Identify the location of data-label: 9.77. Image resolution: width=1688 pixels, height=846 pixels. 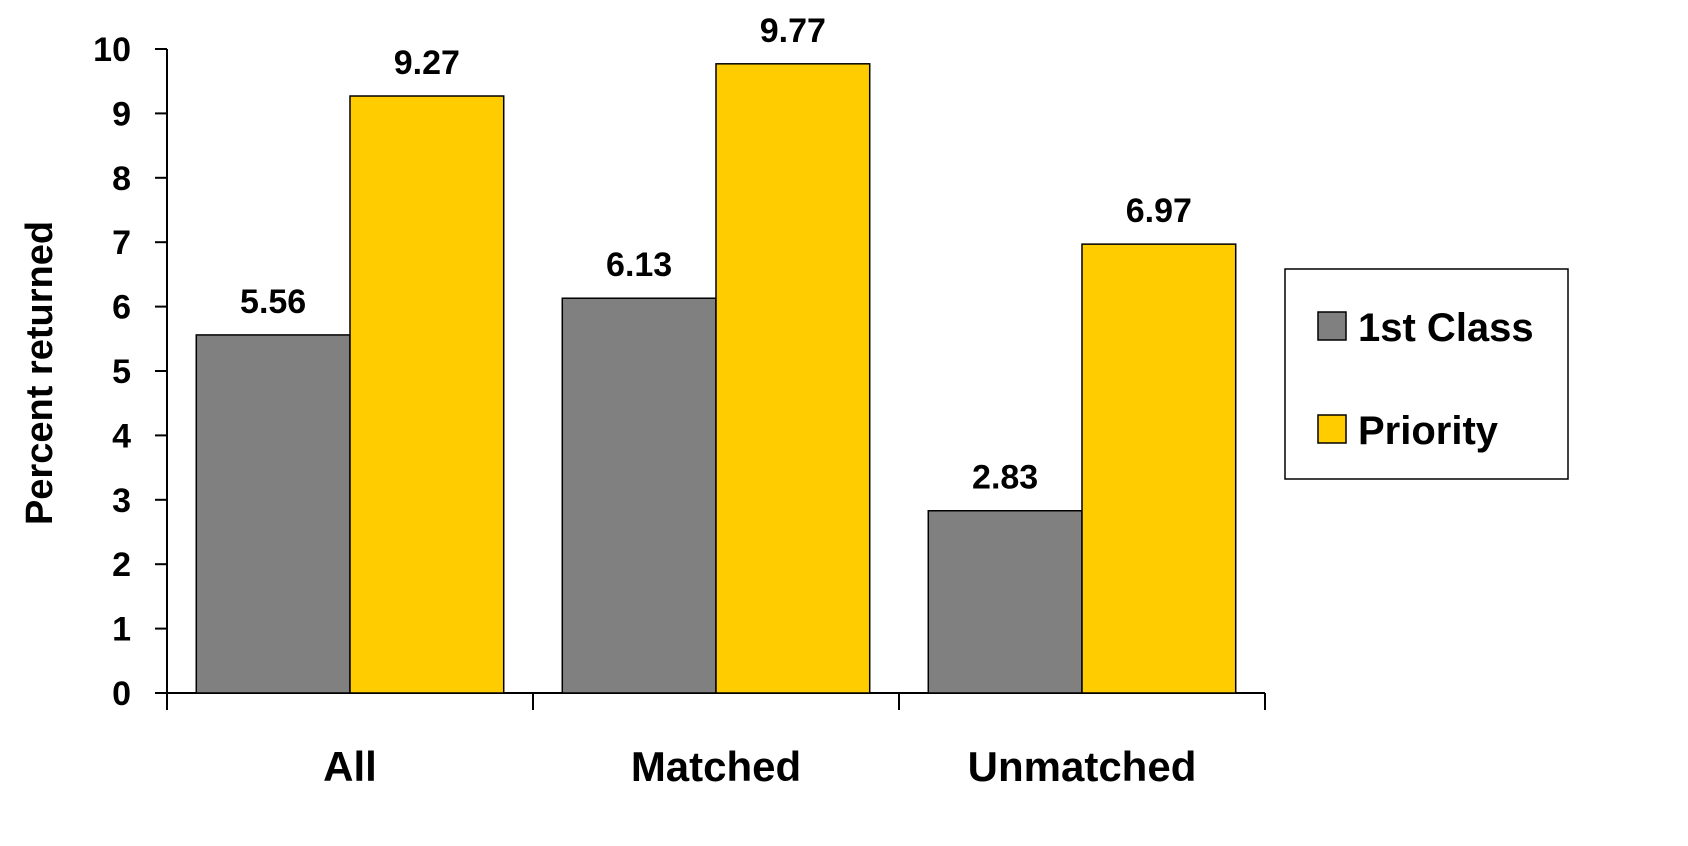
(793, 31).